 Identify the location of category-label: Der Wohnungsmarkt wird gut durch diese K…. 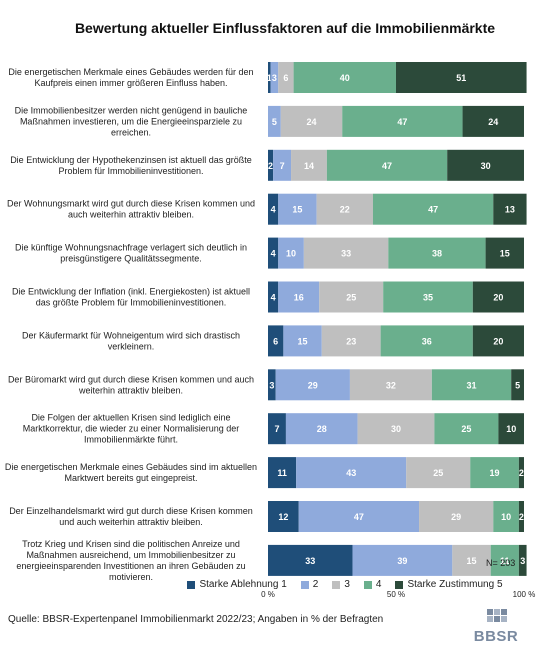
(131, 209).